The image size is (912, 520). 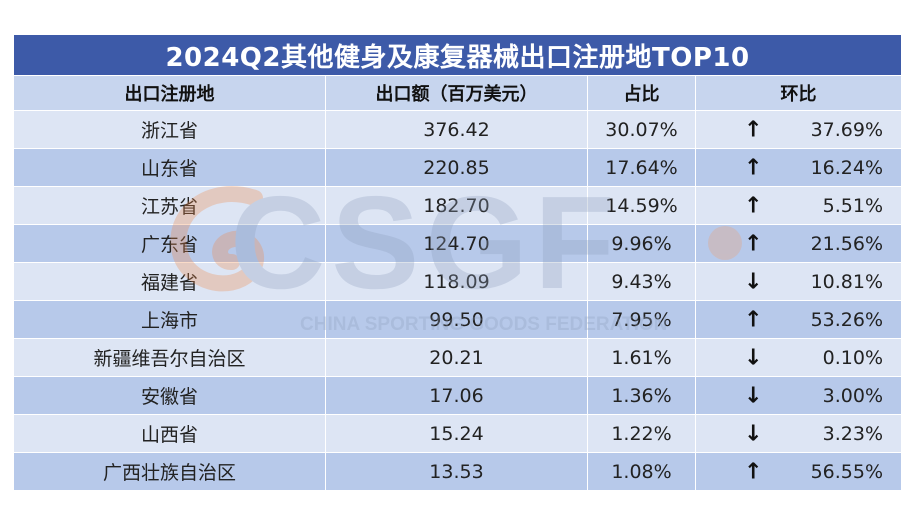 What do you see at coordinates (798, 243) in the screenshot?
I see `cell-mom: ↑ 21.56%` at bounding box center [798, 243].